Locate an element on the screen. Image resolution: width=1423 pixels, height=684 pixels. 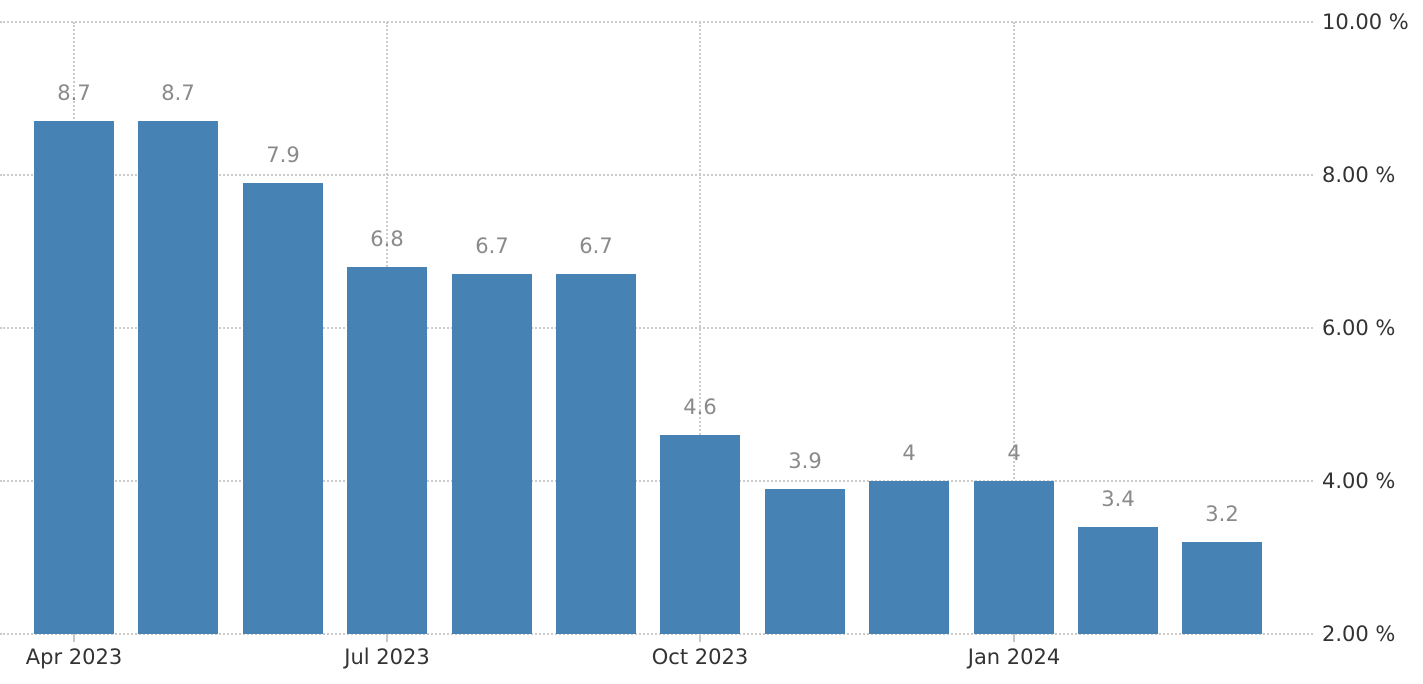
x-tick-label: Oct 2023 is located at coordinates (700, 657).